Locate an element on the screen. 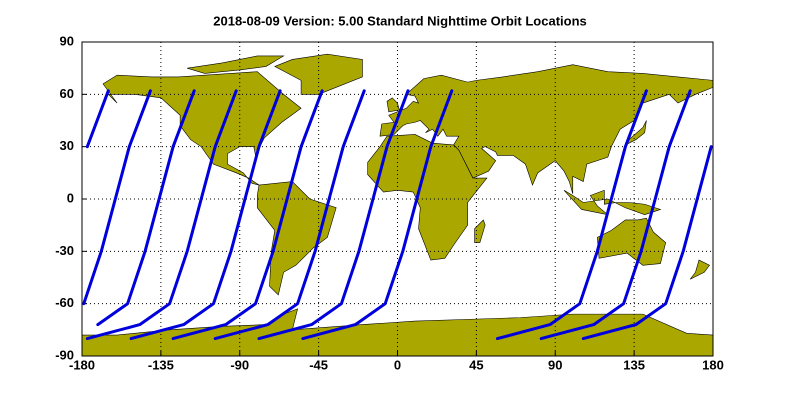 The width and height of the screenshot is (800, 405). y-tick-label: -60 is located at coordinates (64, 302).